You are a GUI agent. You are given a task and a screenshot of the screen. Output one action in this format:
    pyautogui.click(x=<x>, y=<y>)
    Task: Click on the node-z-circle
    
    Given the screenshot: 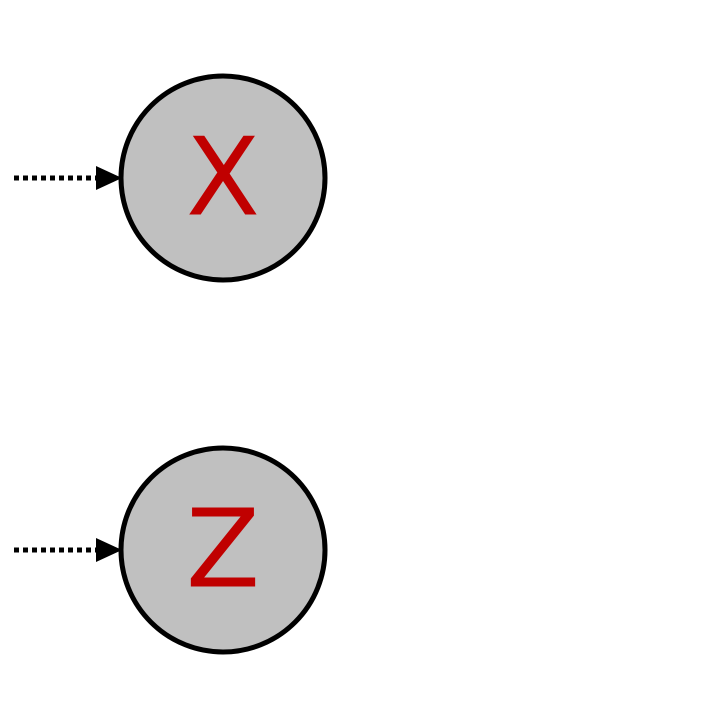 What is the action you would take?
    pyautogui.click(x=223, y=550)
    